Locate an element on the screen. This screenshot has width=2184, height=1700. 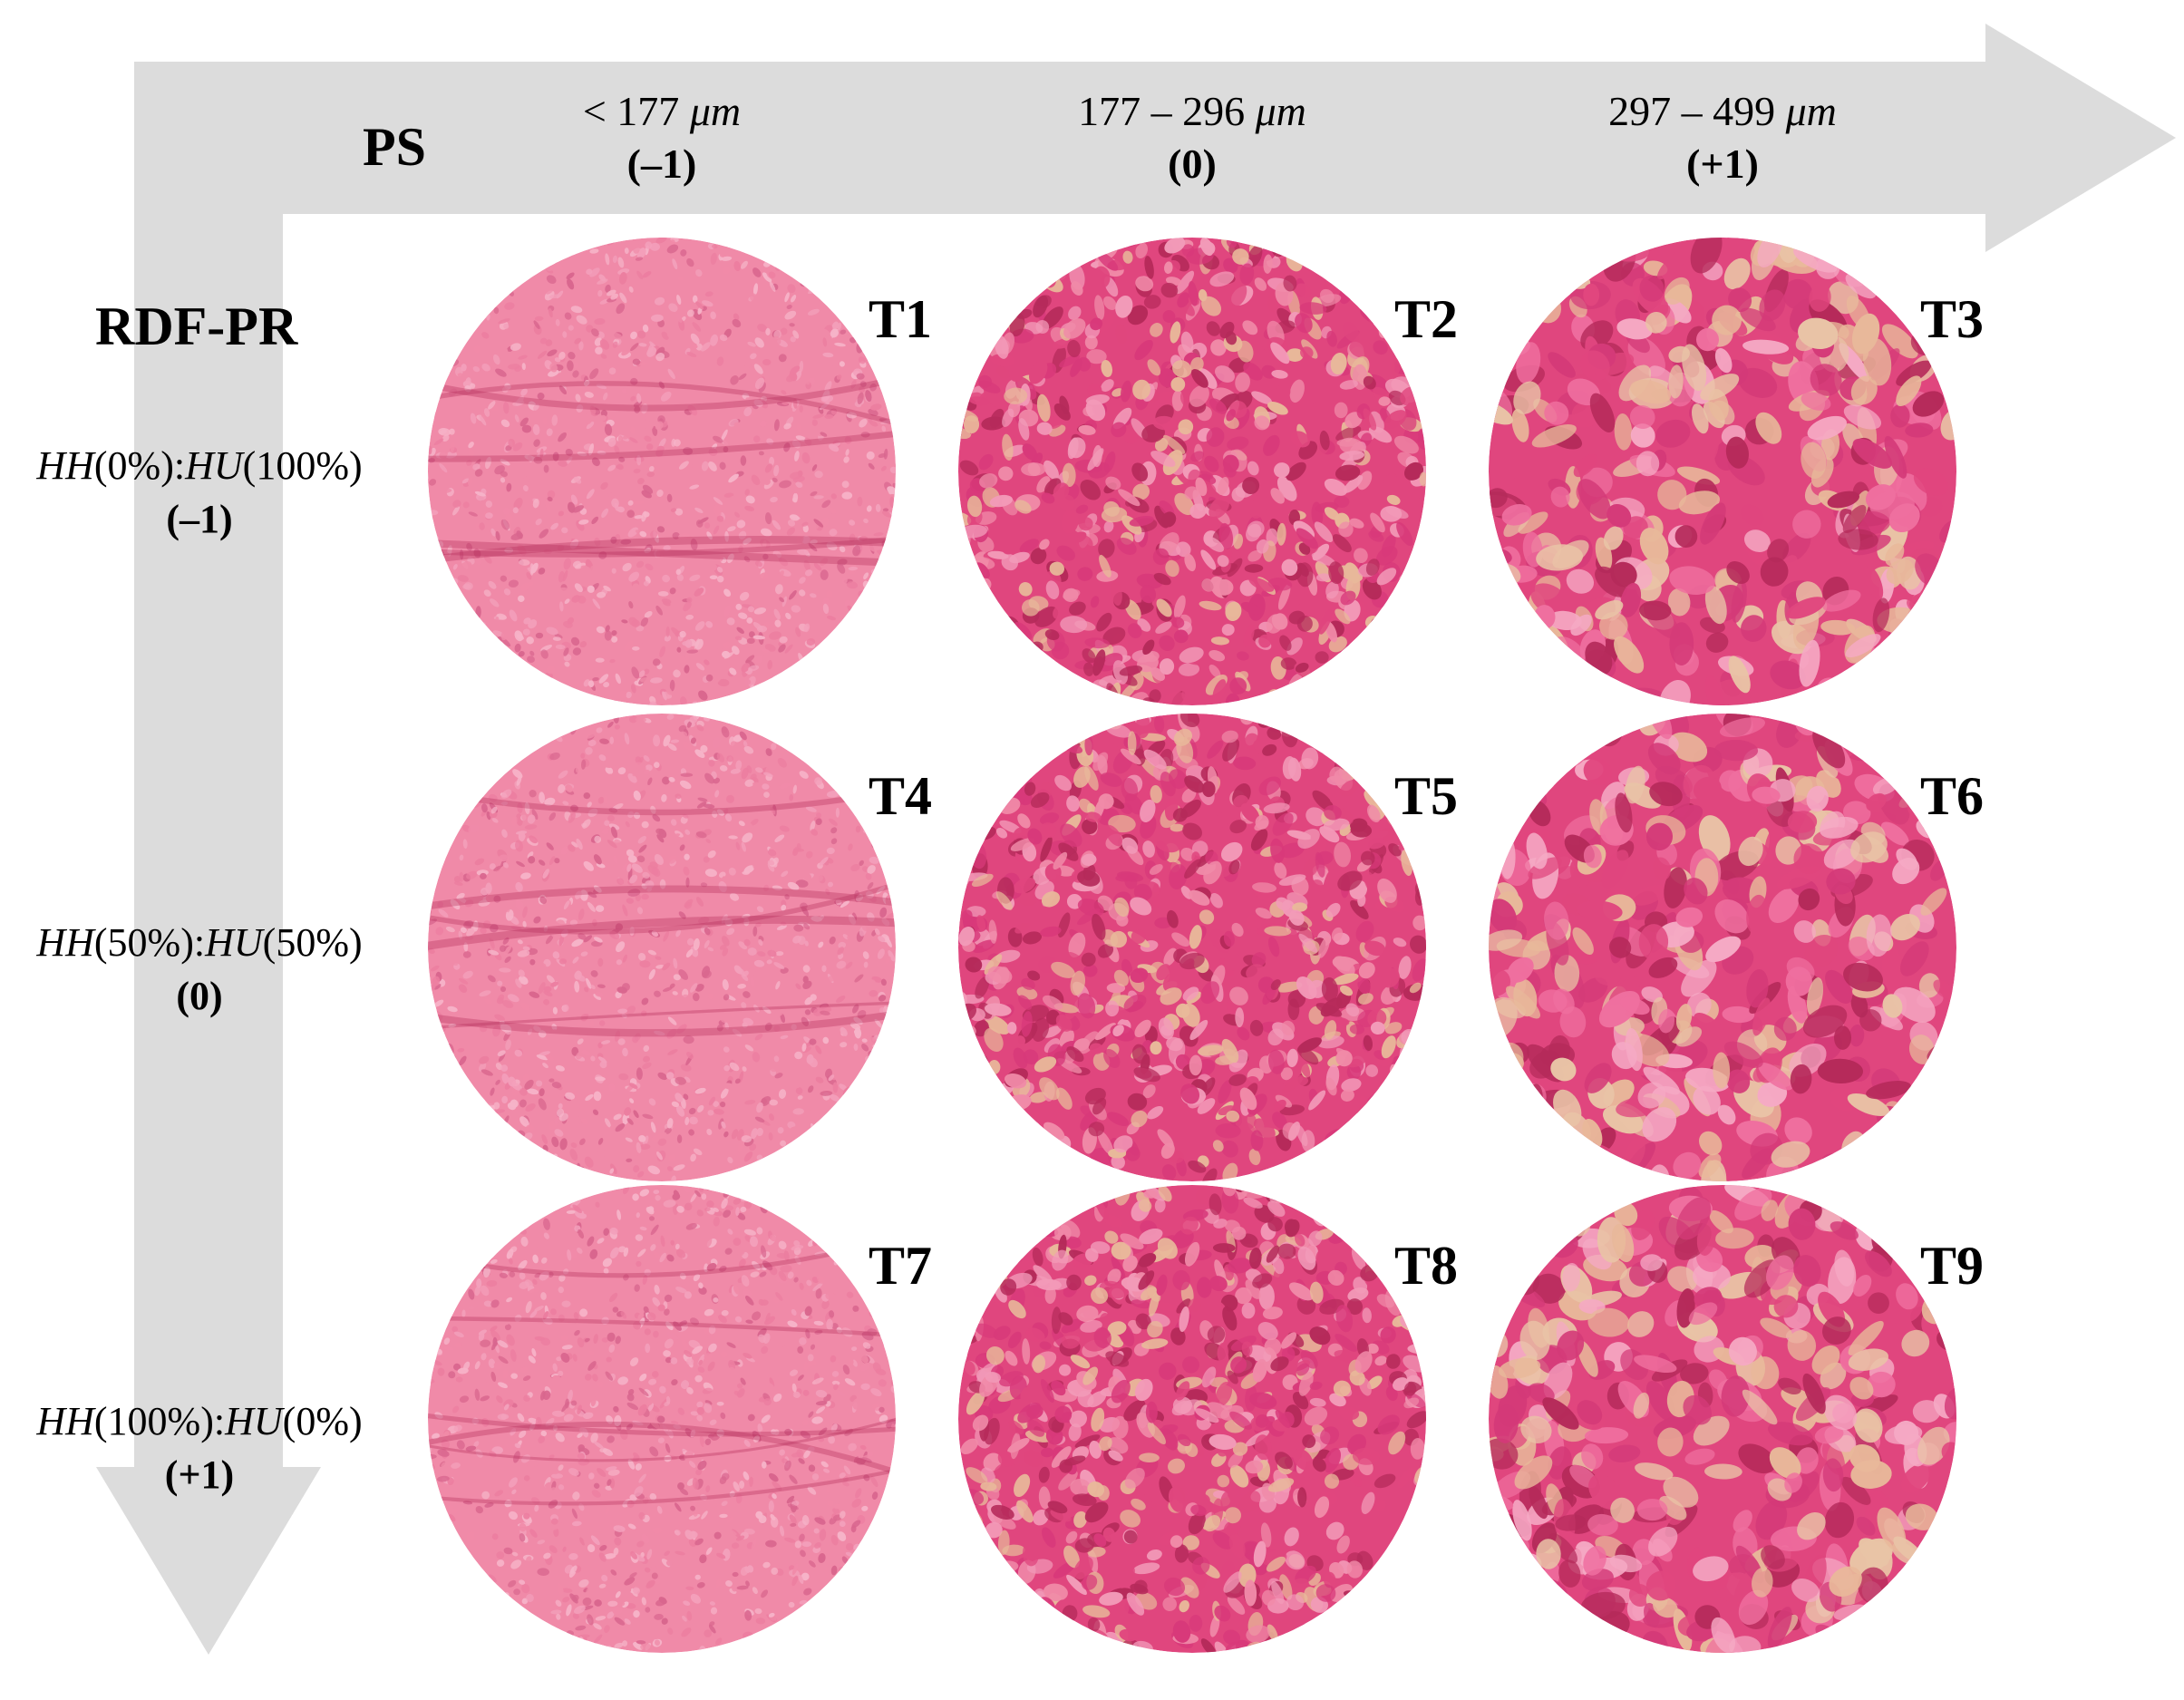
sample-disc-t9 is located at coordinates (1722, 1419).